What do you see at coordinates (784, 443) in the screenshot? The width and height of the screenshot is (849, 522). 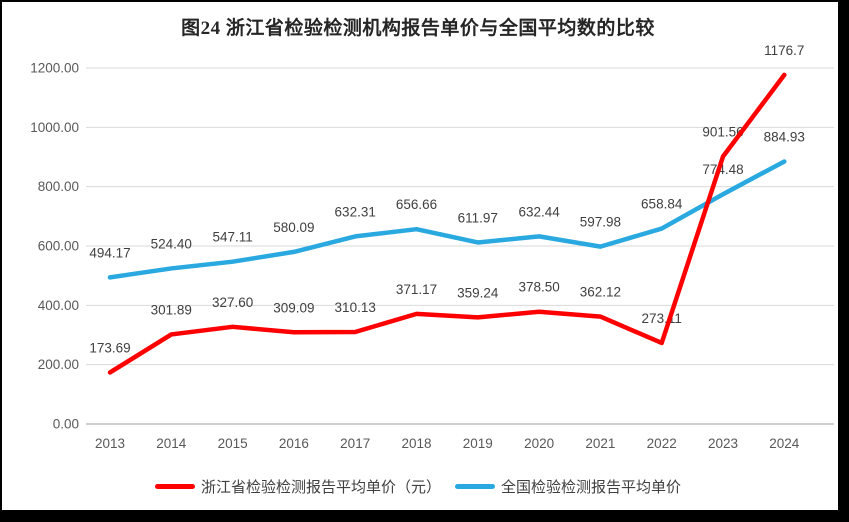 I see `x-axis-tick-label: 2024` at bounding box center [784, 443].